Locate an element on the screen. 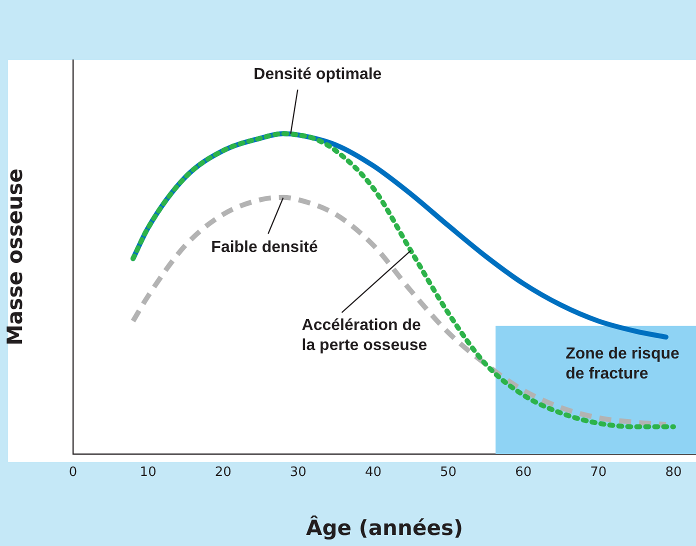 The image size is (696, 546). annotation: Faible densité is located at coordinates (264, 247).